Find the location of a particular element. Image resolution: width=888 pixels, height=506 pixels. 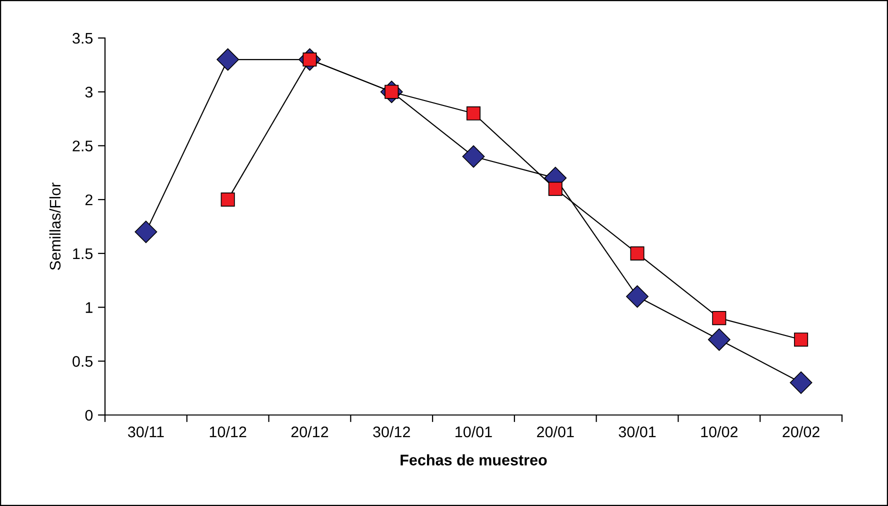

x-tick-label: 10/12 is located at coordinates (228, 432).